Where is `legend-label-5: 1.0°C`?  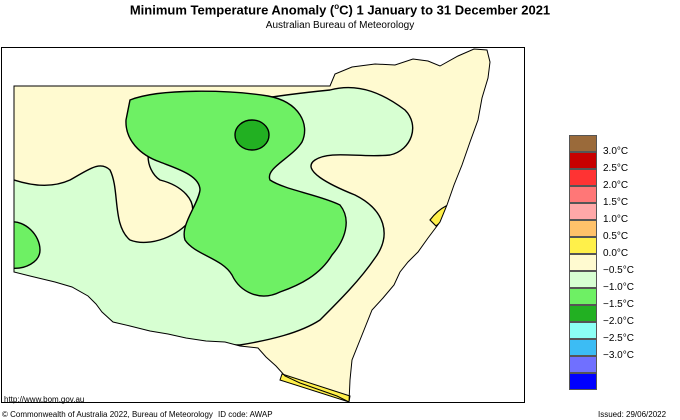 legend-label-5: 1.0°C is located at coordinates (616, 219).